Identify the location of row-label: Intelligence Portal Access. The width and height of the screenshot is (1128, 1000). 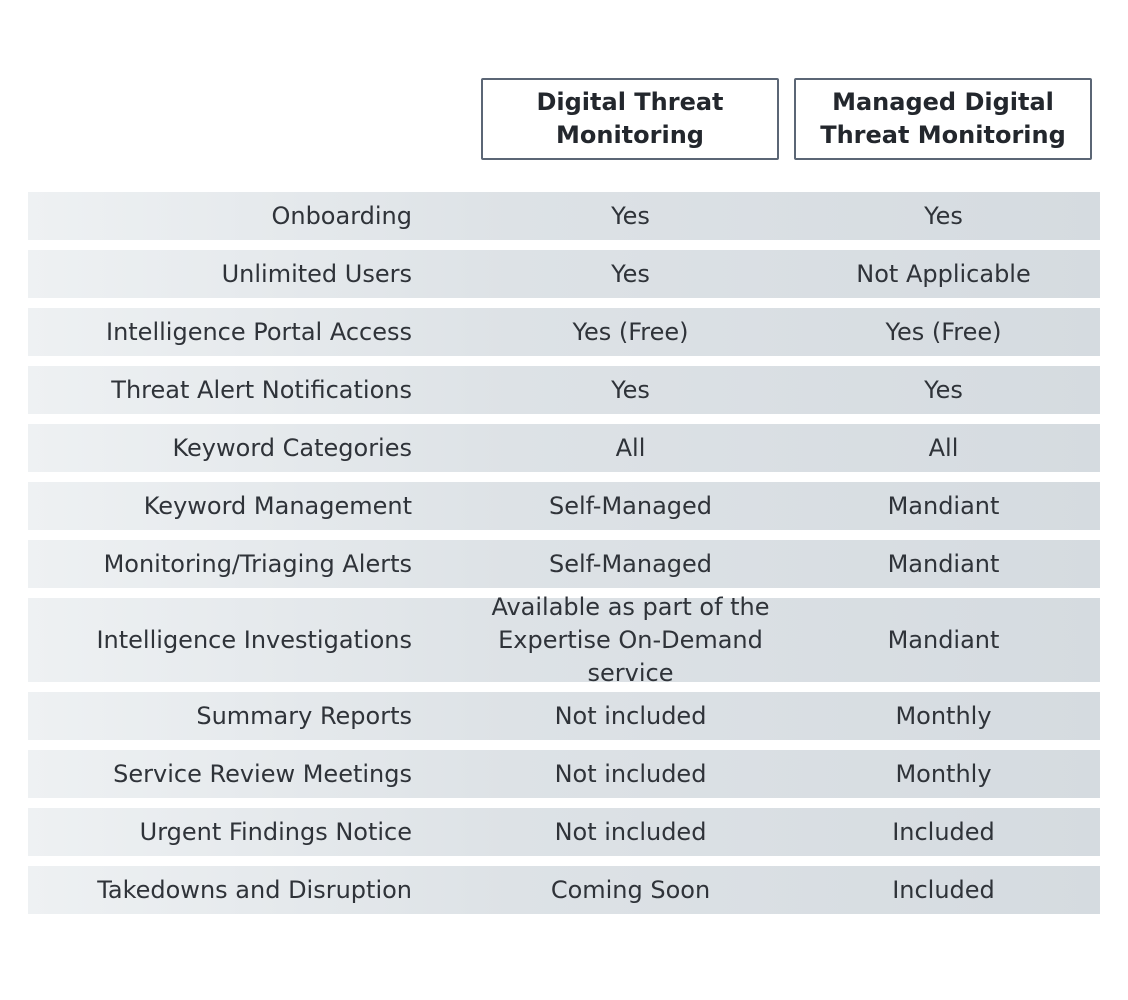
(258, 332).